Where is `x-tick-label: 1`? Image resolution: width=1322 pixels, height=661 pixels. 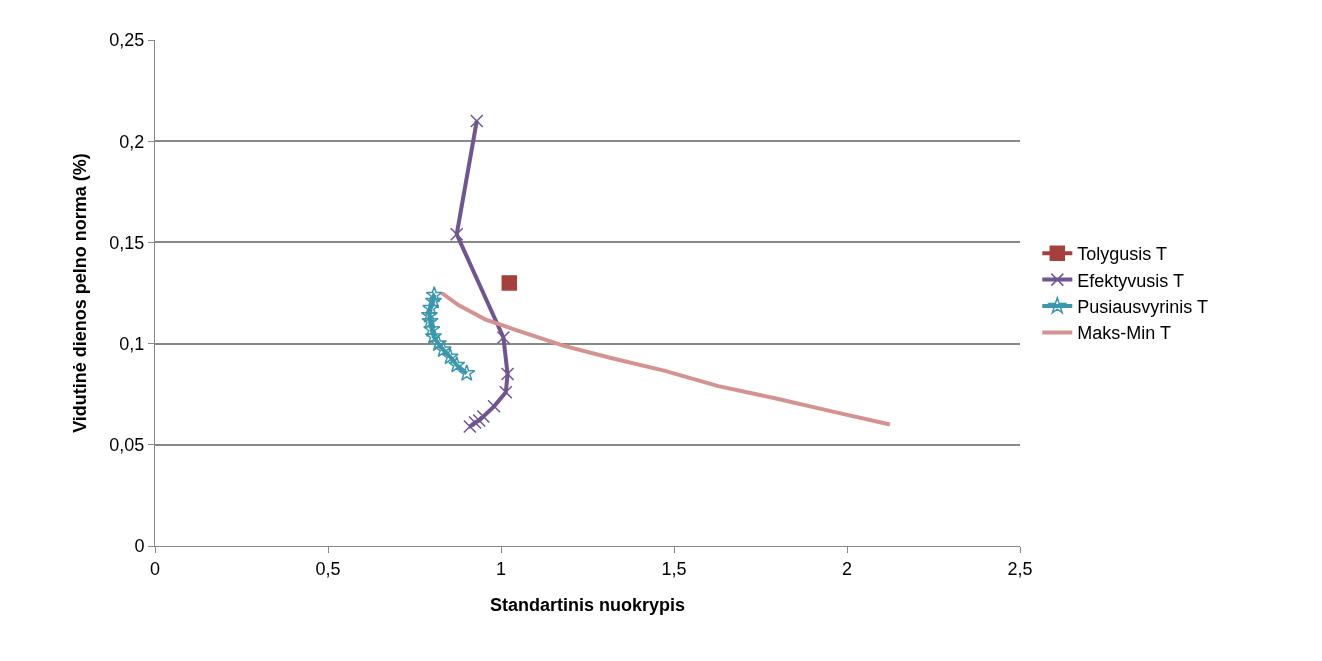
x-tick-label: 1 is located at coordinates (501, 568).